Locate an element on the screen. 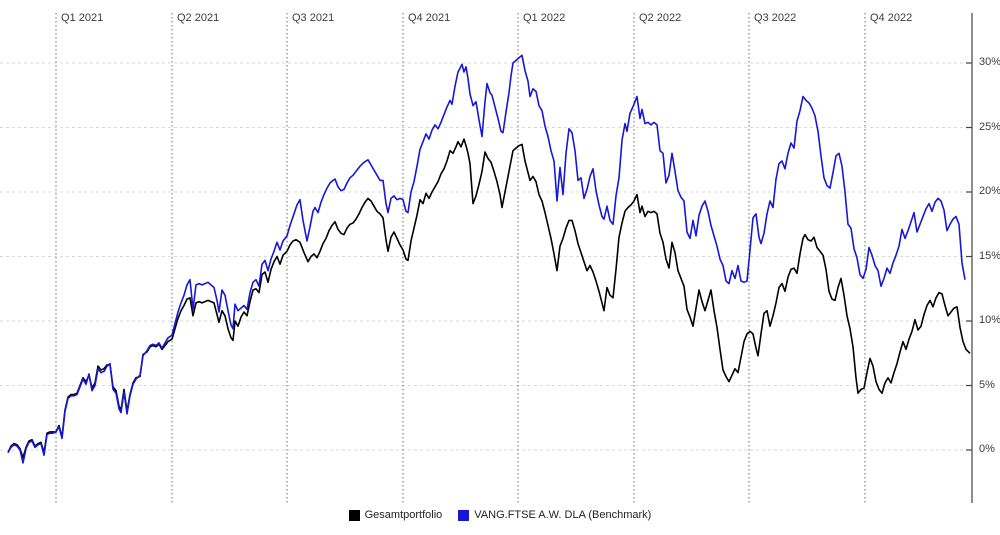 The height and width of the screenshot is (535, 1000). y-axis-label: 30% is located at coordinates (989, 62).